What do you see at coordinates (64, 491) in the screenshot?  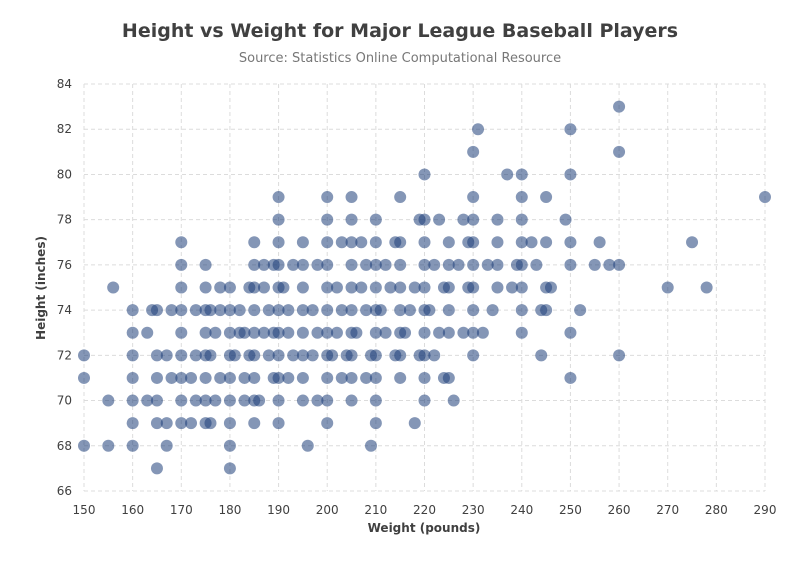 I see `y-tick-label: 66` at bounding box center [64, 491].